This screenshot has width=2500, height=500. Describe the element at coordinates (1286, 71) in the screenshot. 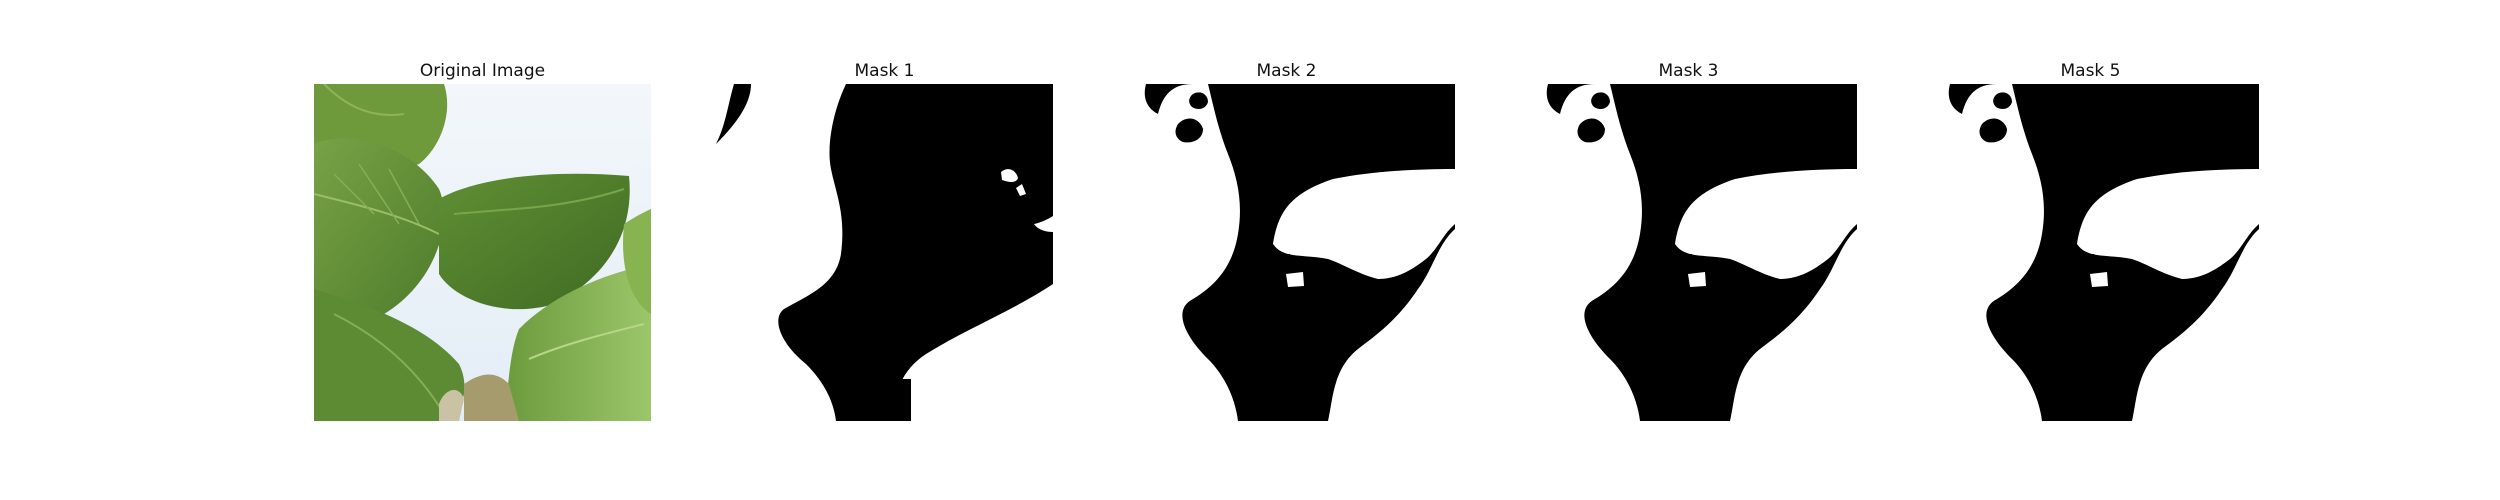

I see `panel-title: Mask 2` at that location.